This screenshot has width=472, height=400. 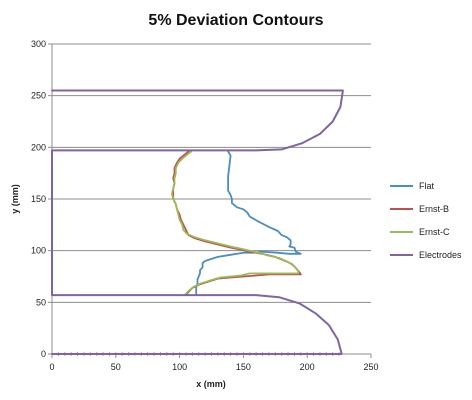 What do you see at coordinates (235, 20) in the screenshot?
I see `chart-title: 5% Deviation Contours` at bounding box center [235, 20].